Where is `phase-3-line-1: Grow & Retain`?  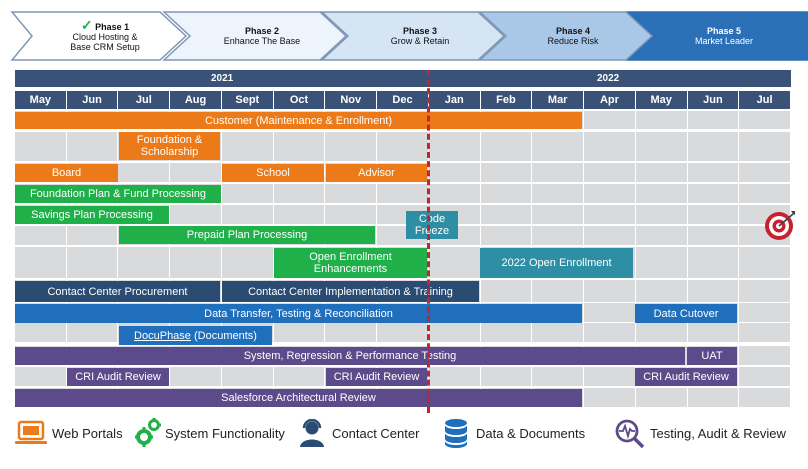 phase-3-line-1: Grow & Retain is located at coordinates (420, 41).